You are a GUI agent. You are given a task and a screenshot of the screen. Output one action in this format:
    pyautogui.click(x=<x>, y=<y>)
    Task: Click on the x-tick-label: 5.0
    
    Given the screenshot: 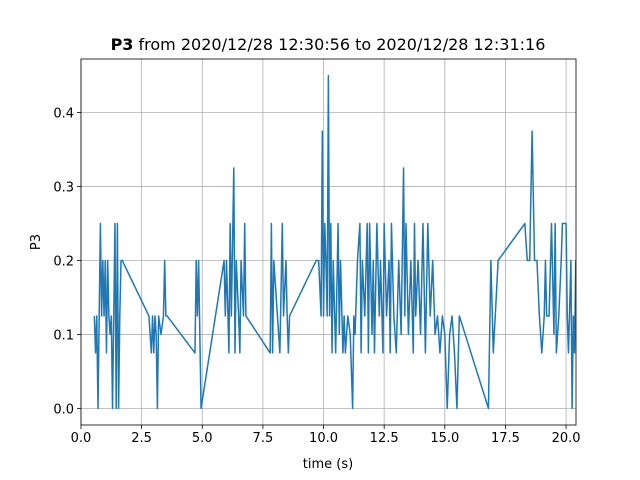 What is the action you would take?
    pyautogui.click(x=202, y=438)
    